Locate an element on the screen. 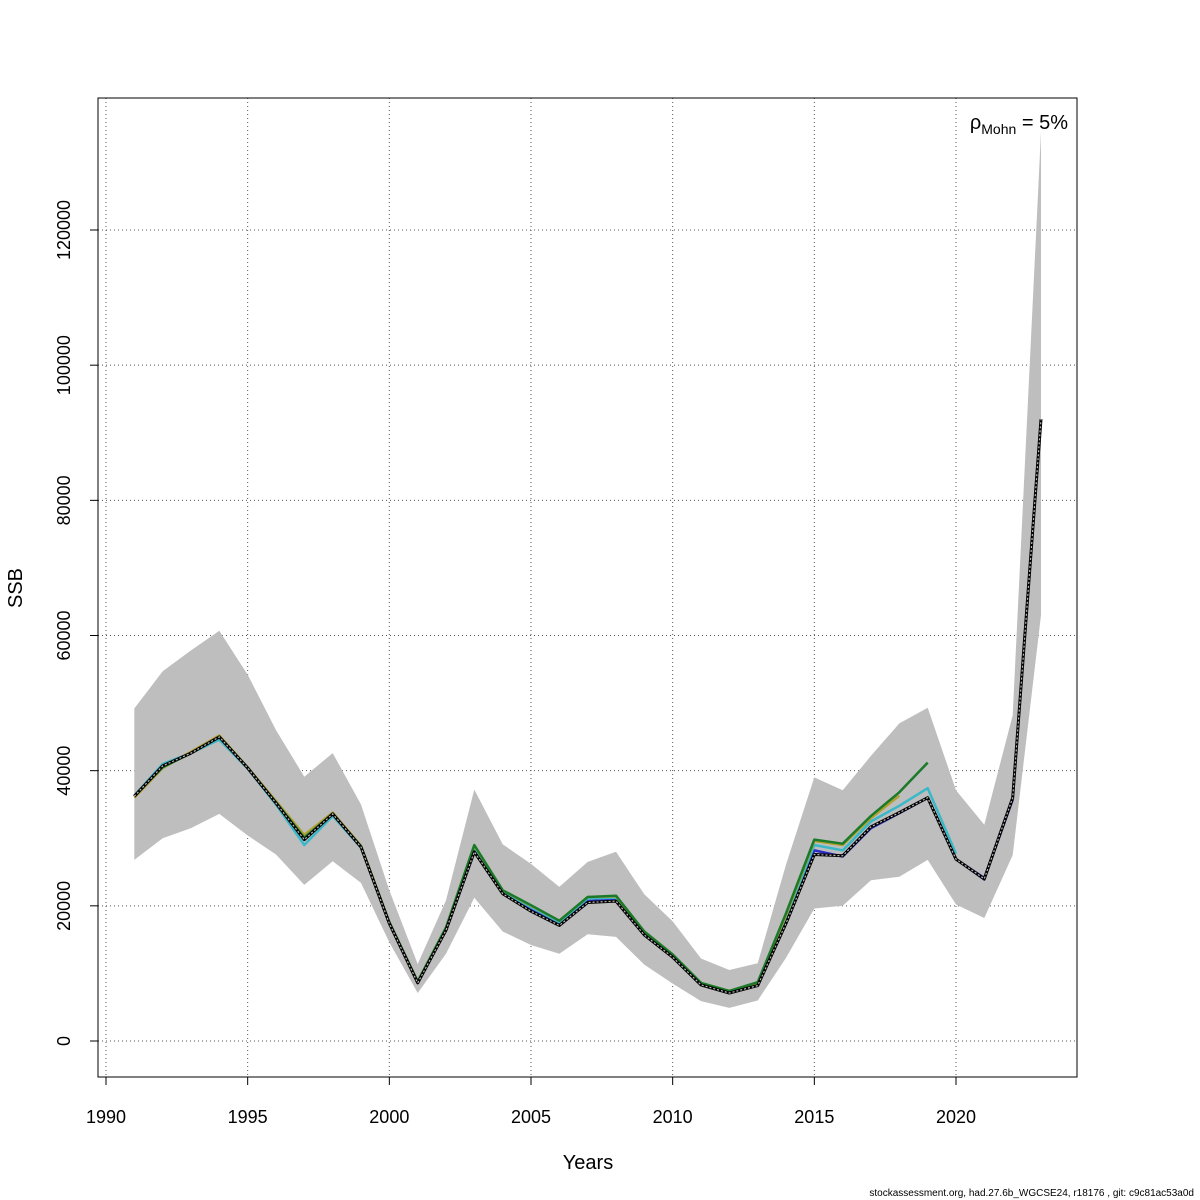 Image resolution: width=1200 pixels, height=1200 pixels. rho-subscript: Mohn is located at coordinates (998, 129).